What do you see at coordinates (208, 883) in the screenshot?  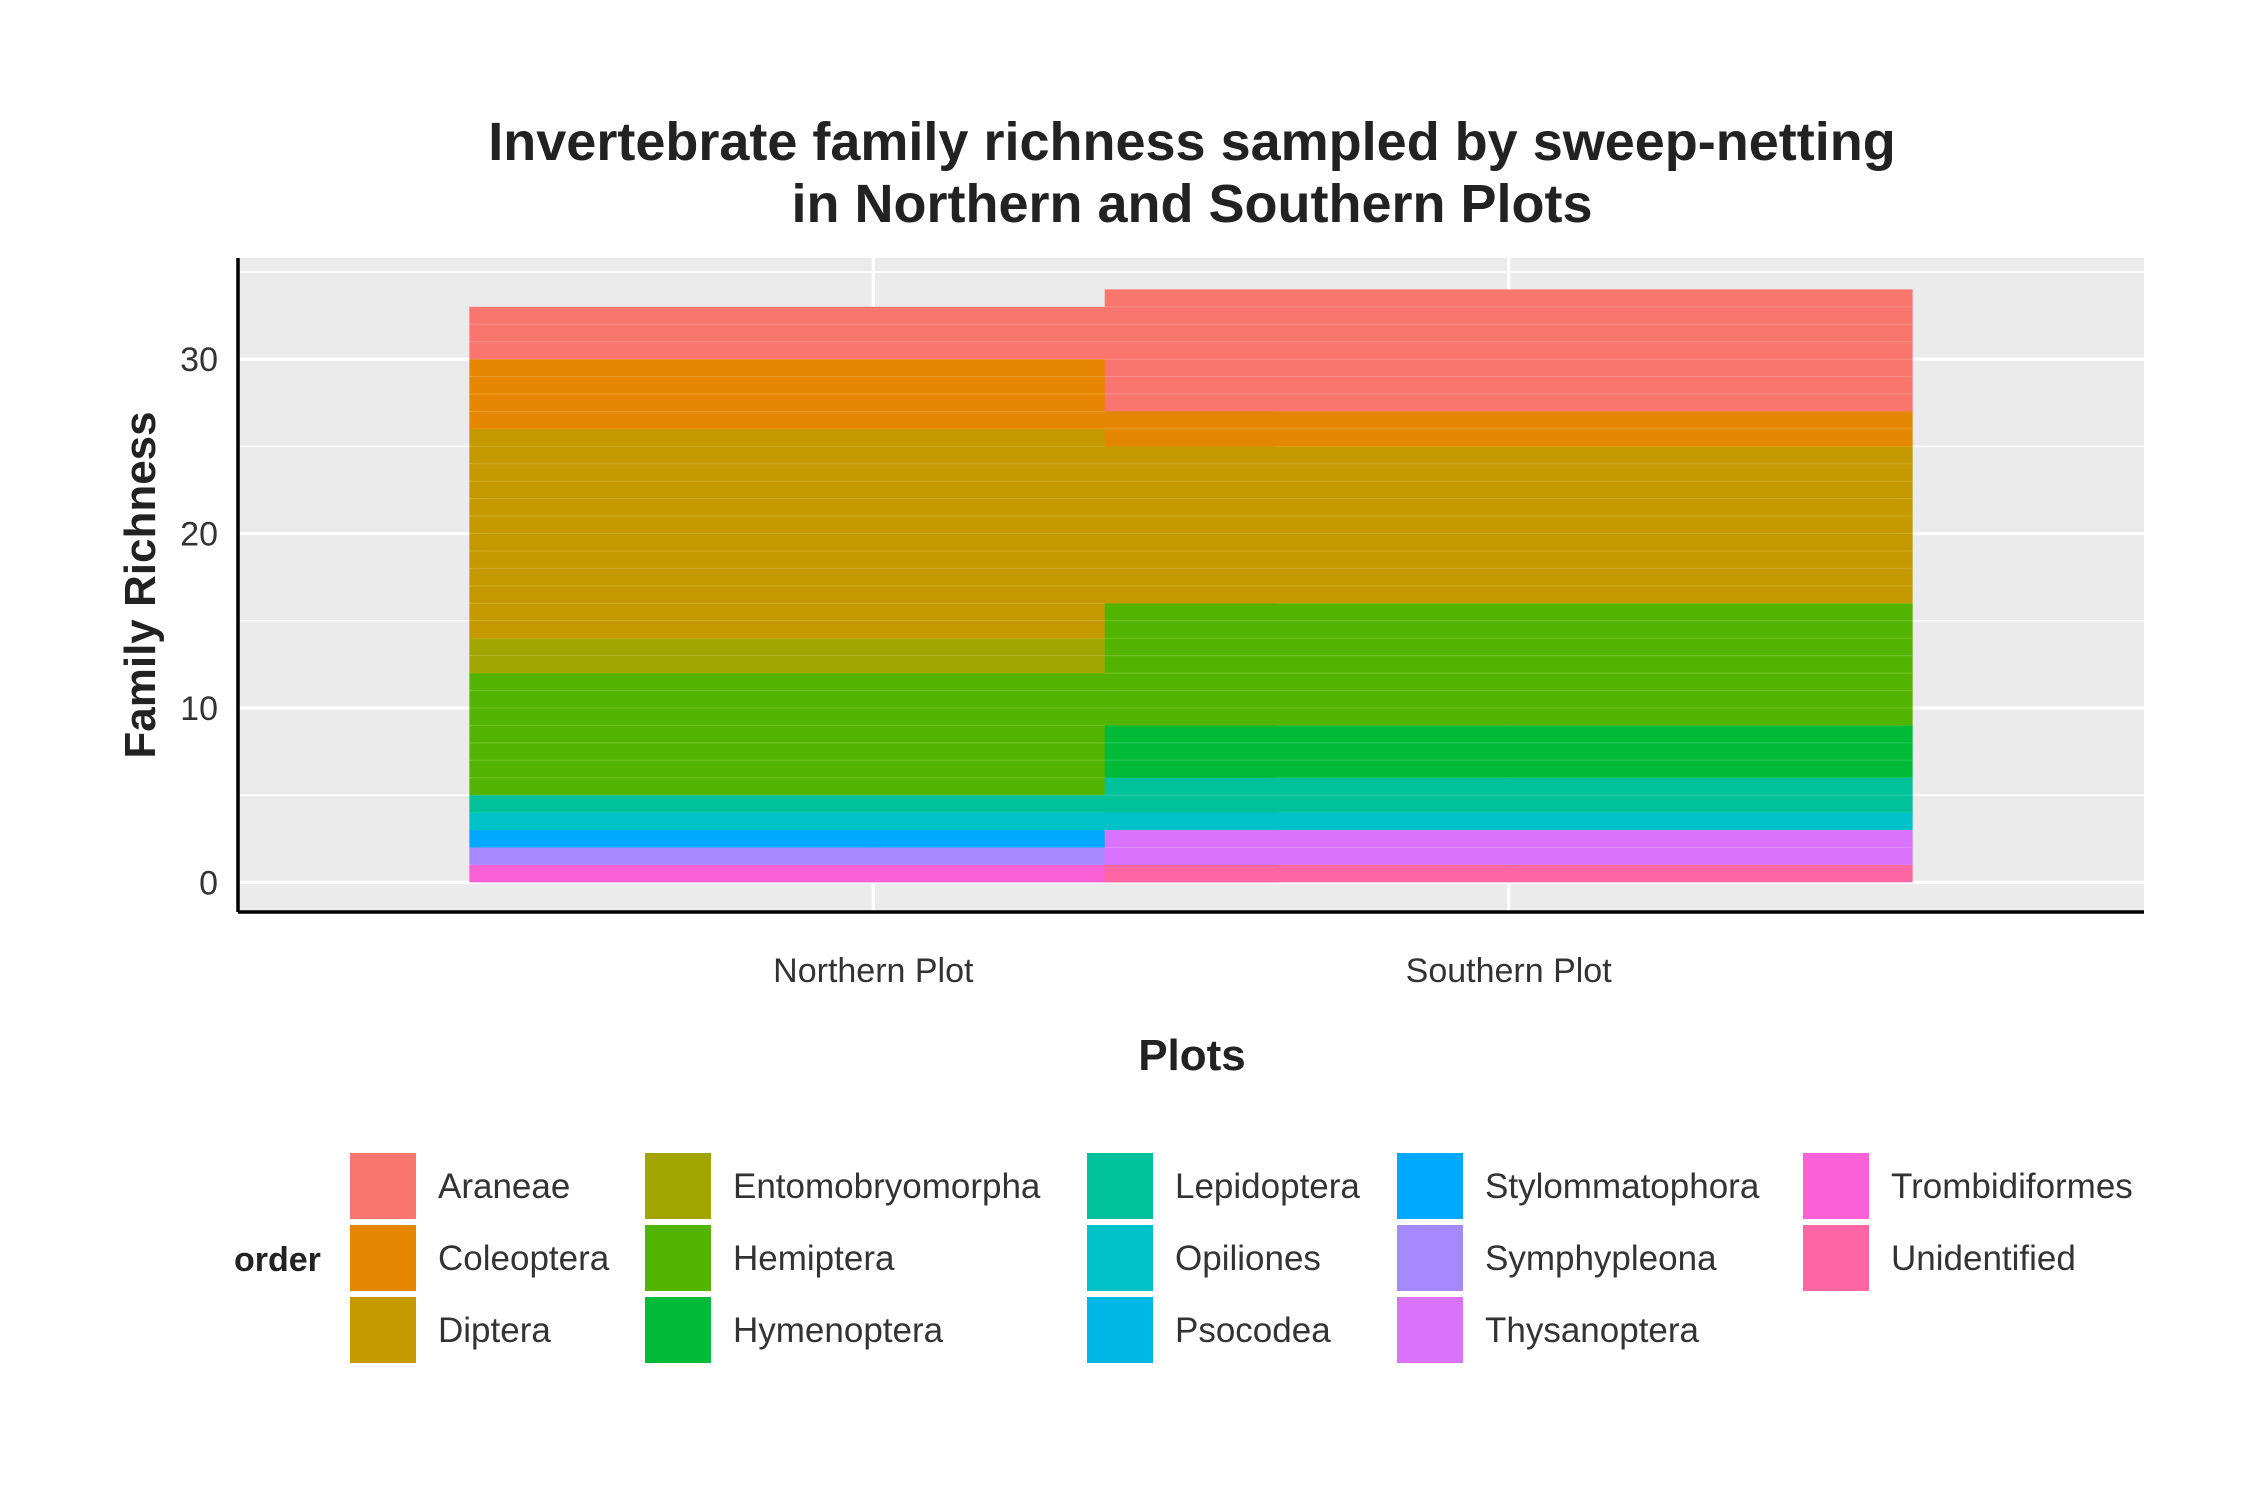 I see `y-tick-label: 0` at bounding box center [208, 883].